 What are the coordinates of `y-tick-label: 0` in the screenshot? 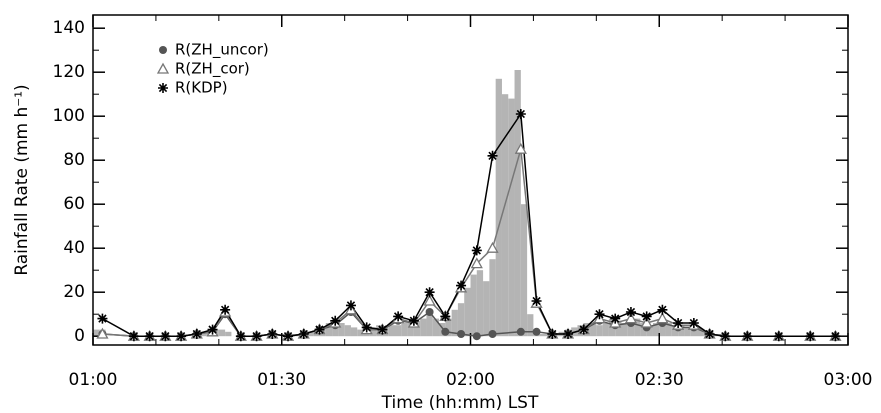 It's located at (79, 336).